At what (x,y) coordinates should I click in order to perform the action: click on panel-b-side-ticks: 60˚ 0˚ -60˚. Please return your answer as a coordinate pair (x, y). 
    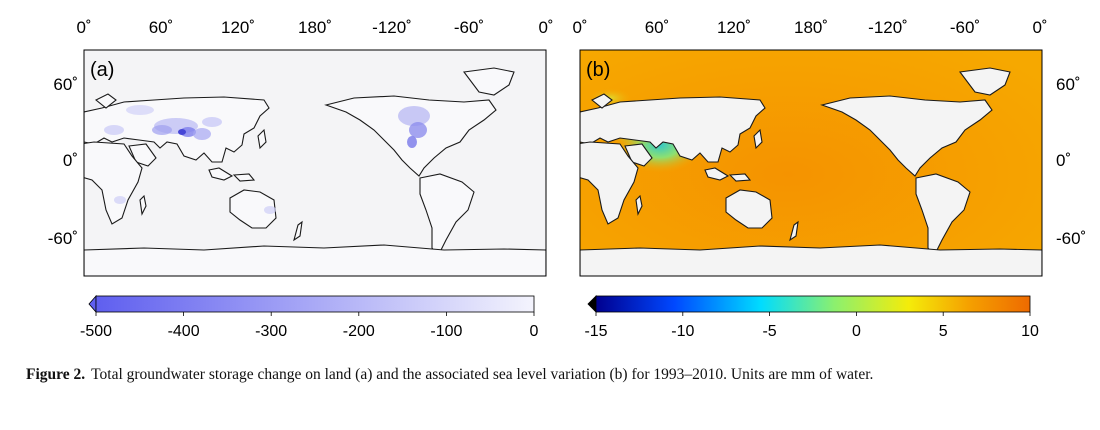
    Looking at the image, I should click on (1071, 161).